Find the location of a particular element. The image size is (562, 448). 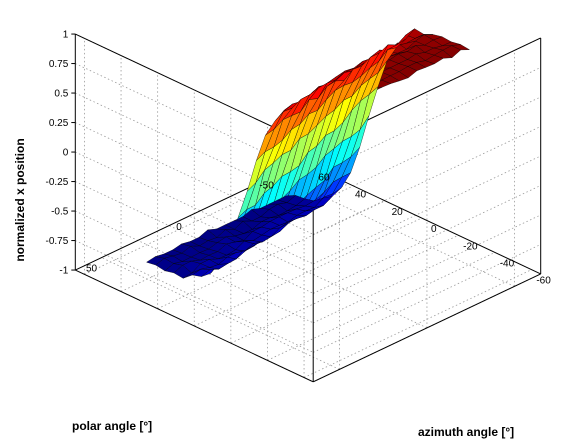

y-tick-label: -20 is located at coordinates (470, 246).